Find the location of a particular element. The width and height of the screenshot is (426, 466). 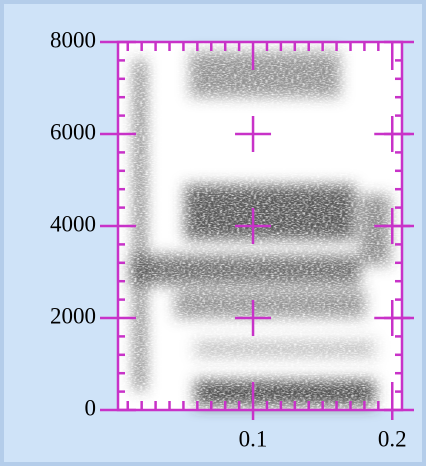

x-tick-label: 0.1 is located at coordinates (253, 438).